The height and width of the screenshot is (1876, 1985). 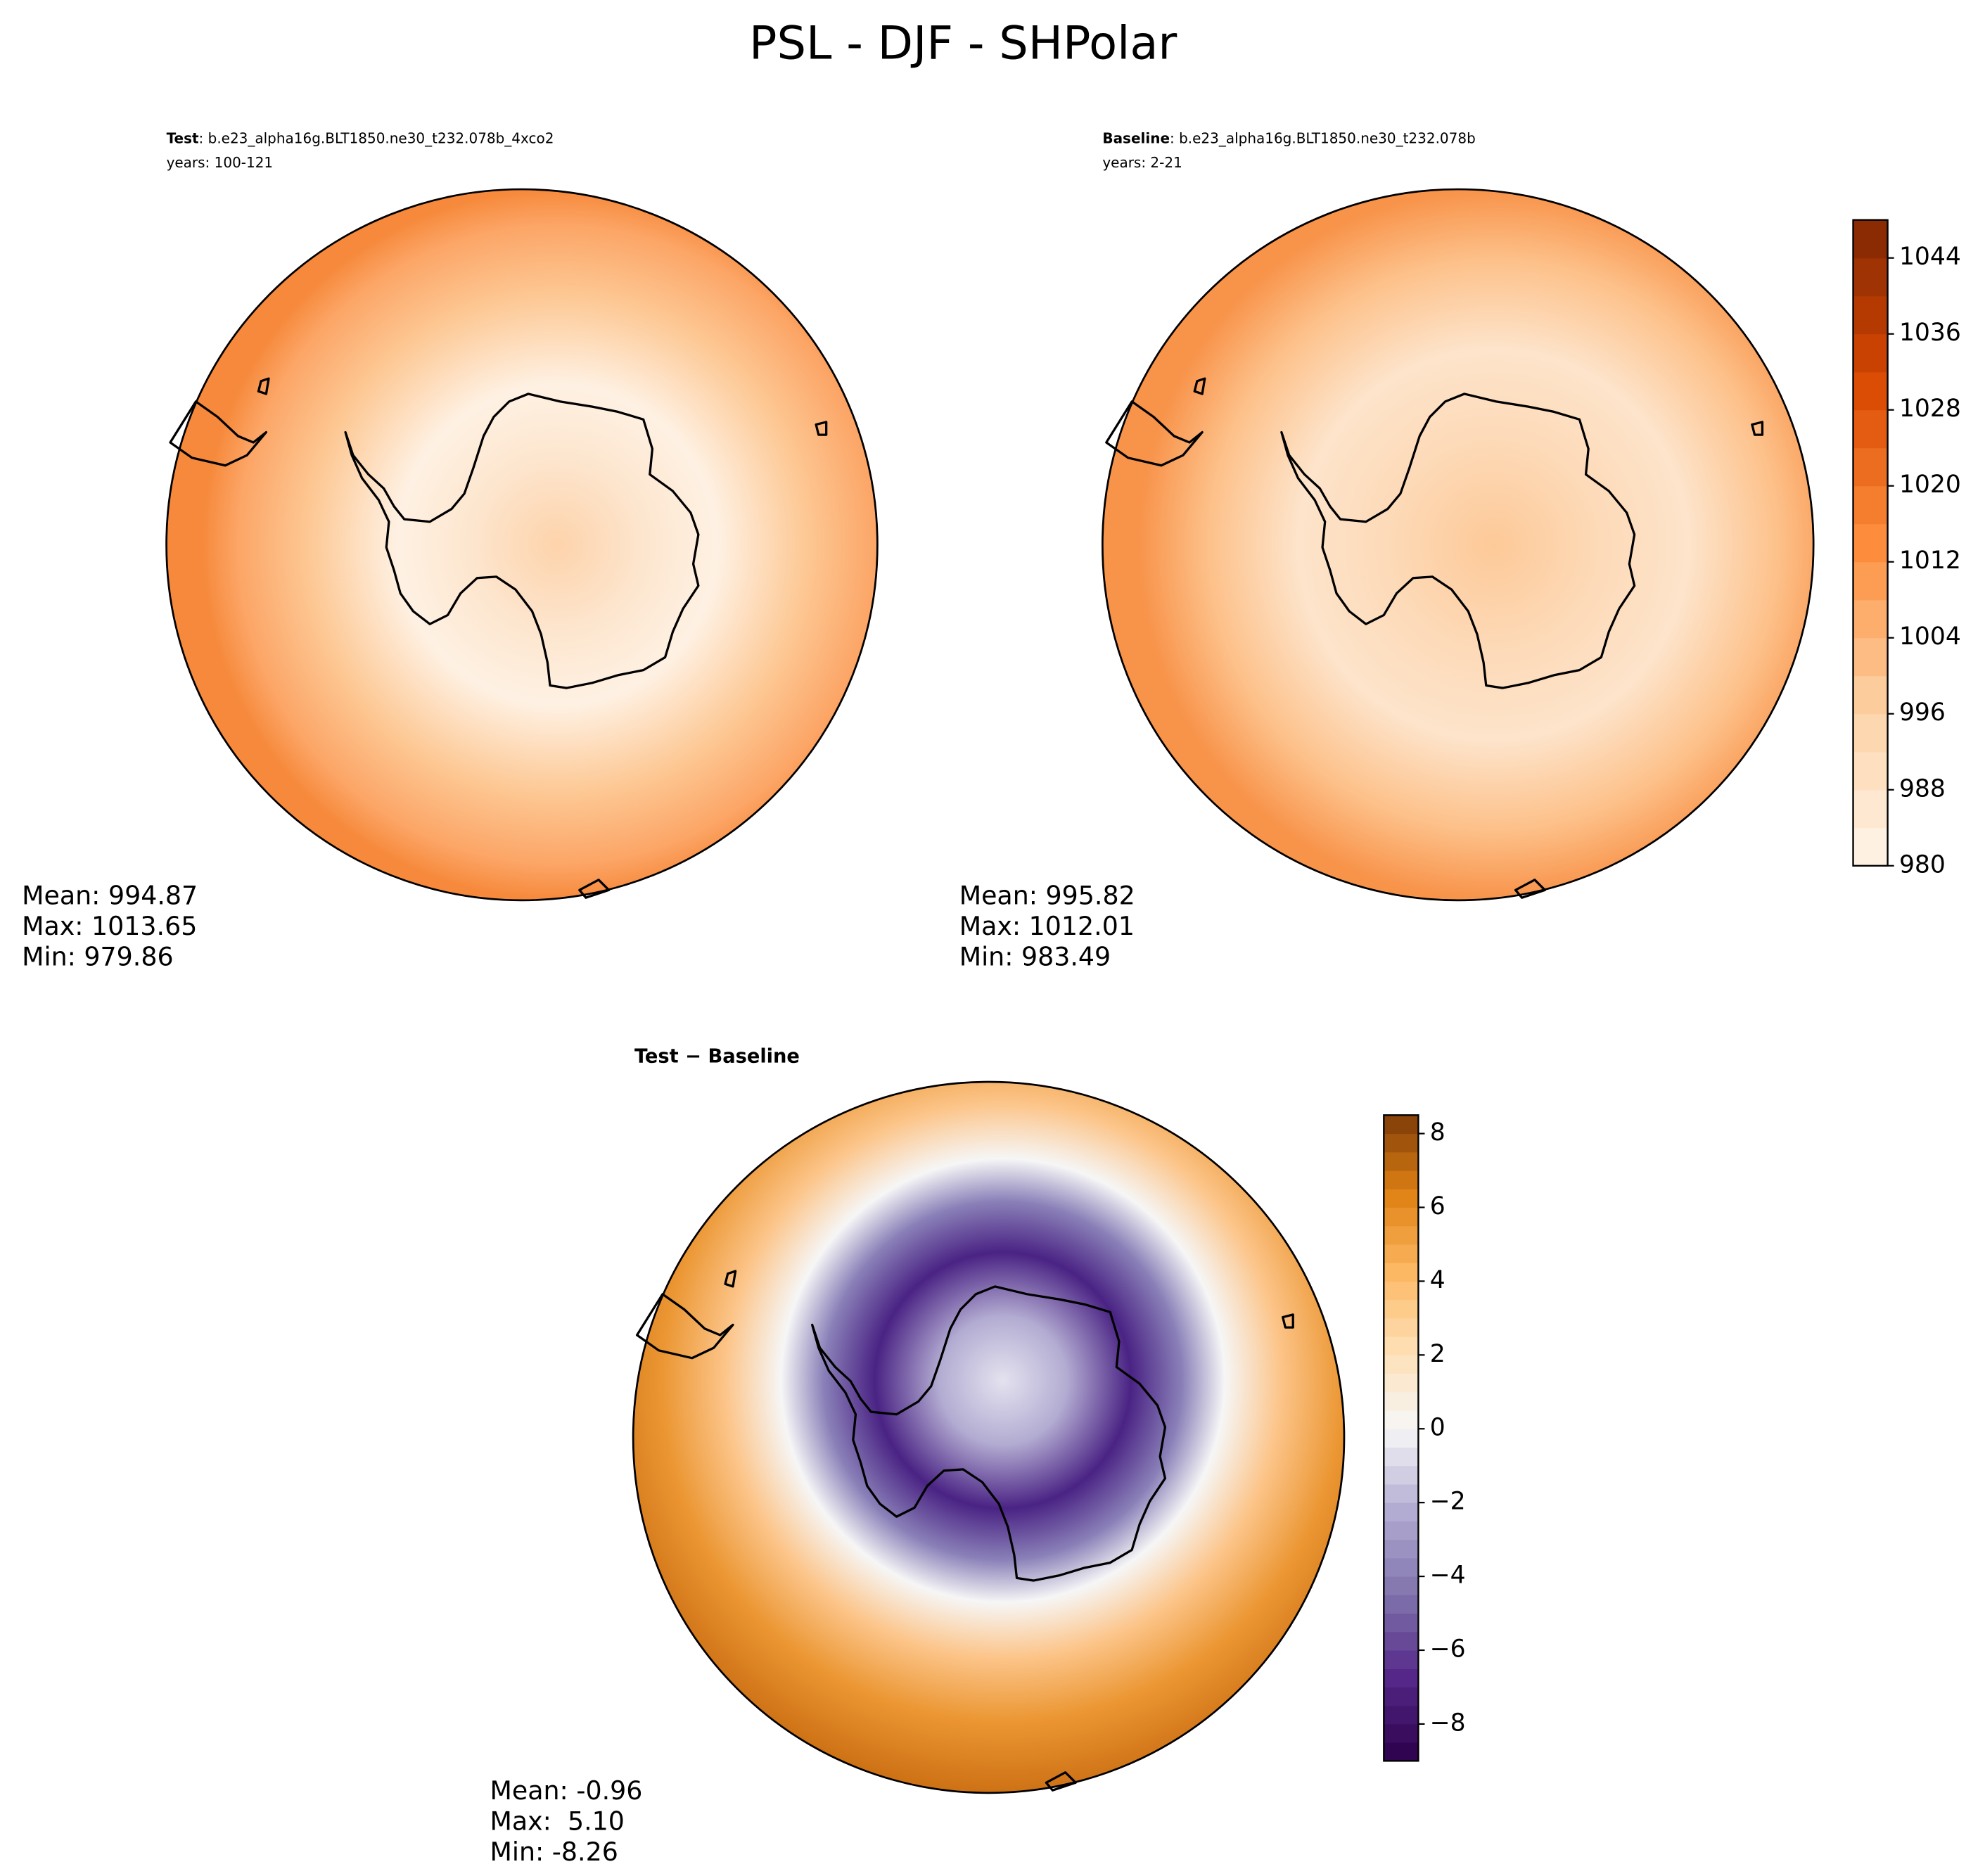 What do you see at coordinates (1438, 1354) in the screenshot?
I see `colorbar-tick-label: 2` at bounding box center [1438, 1354].